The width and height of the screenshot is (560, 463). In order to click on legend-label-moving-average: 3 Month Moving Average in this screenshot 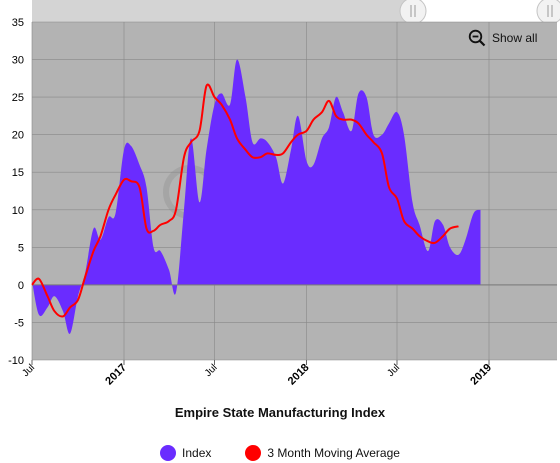, I will do `click(333, 453)`.